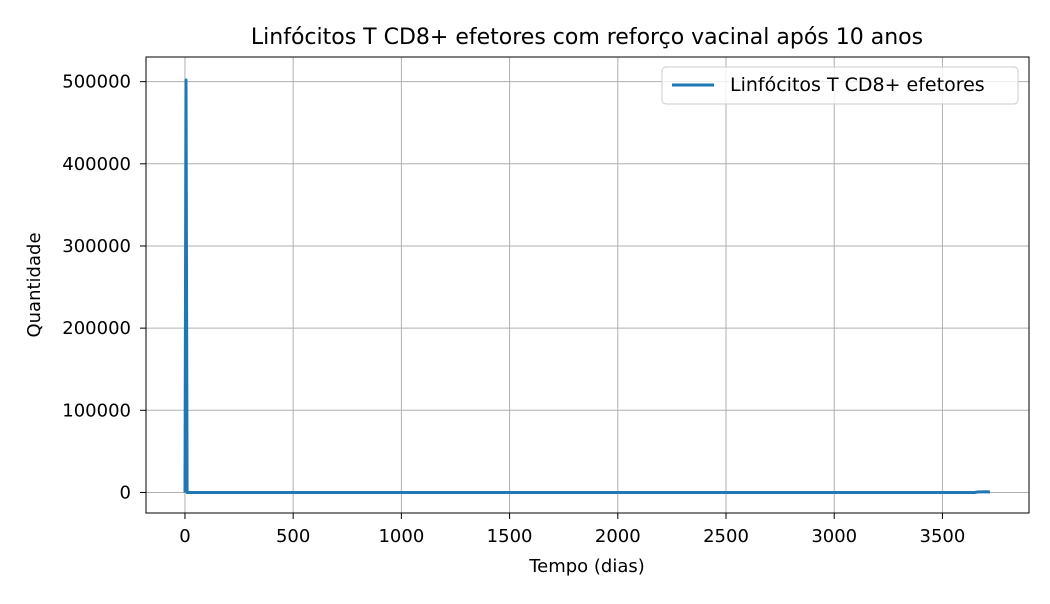 This screenshot has width=1050, height=604. Describe the element at coordinates (125, 492) in the screenshot. I see `y-tick-label: 0` at that location.